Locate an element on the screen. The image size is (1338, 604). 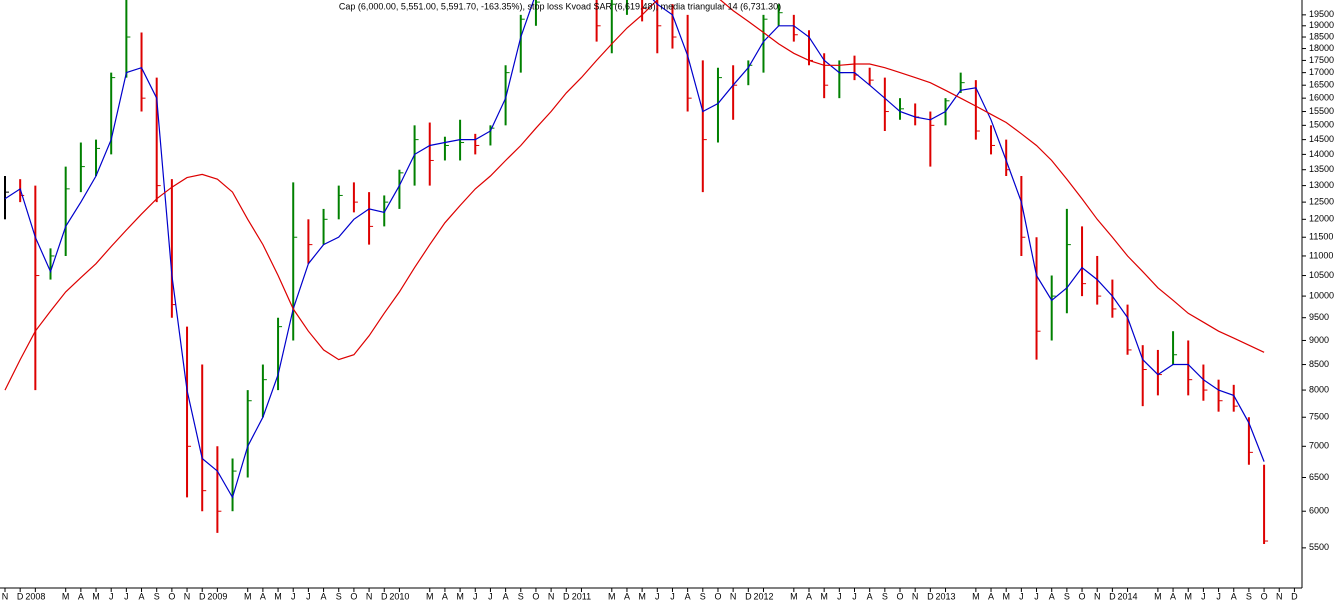
y-tick-label: 15000 is located at coordinates (1321, 125).